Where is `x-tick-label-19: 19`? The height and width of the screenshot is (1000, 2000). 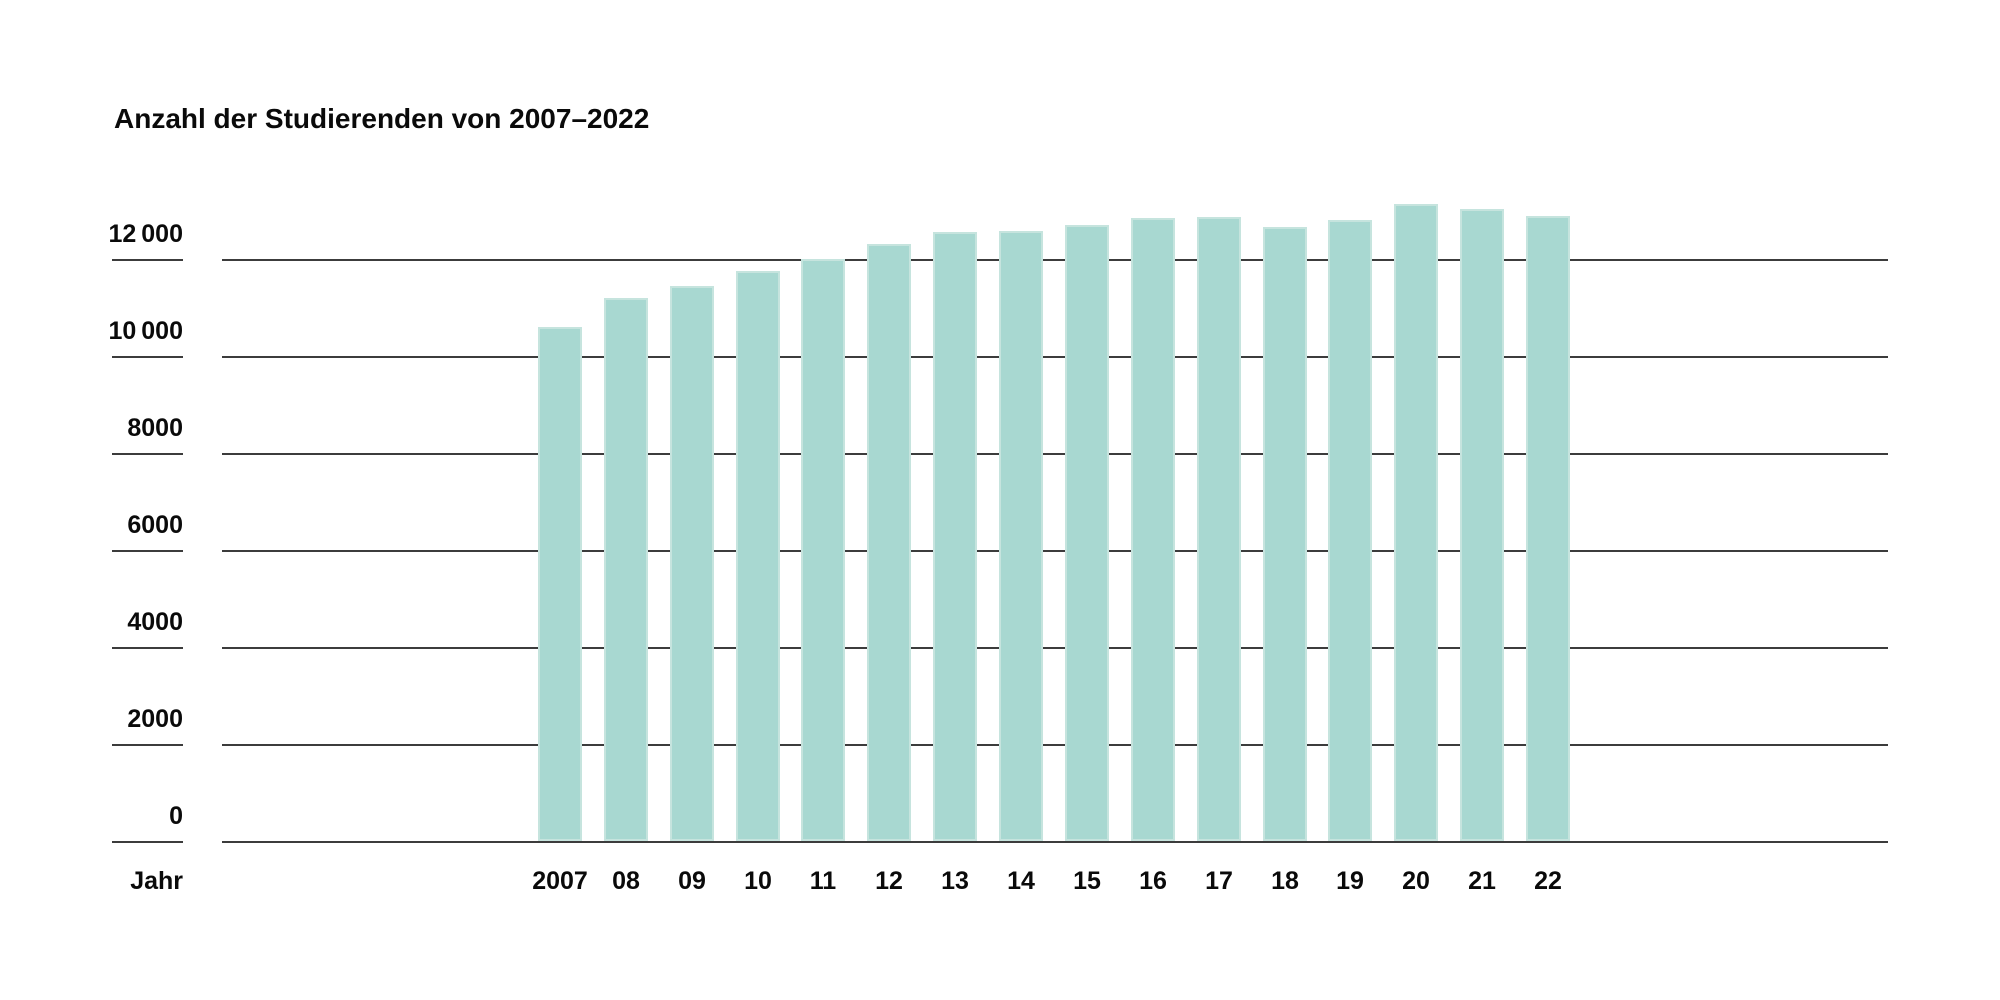
x-tick-label-19: 19 is located at coordinates (1350, 881).